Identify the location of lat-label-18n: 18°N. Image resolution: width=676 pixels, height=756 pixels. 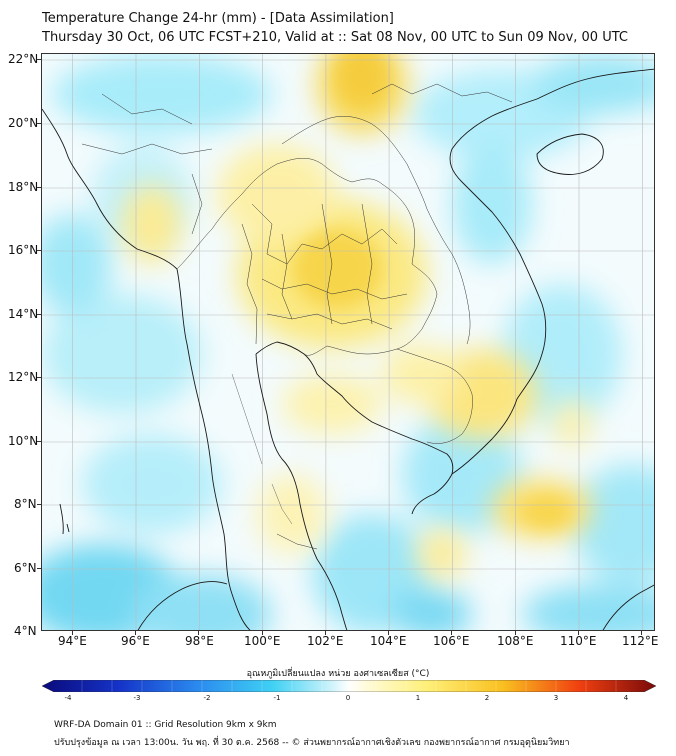
(23, 187).